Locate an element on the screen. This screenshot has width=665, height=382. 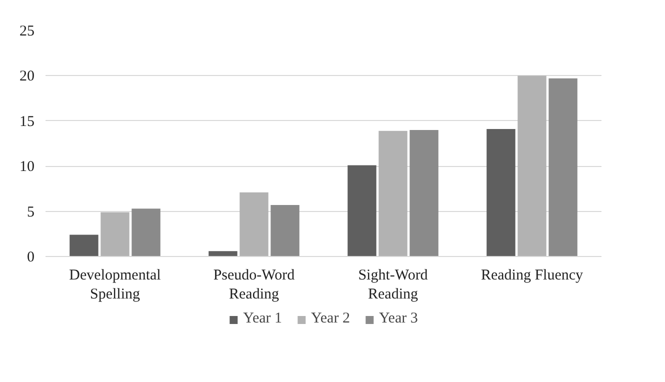
y-tick-label: 15 is located at coordinates (27, 122).